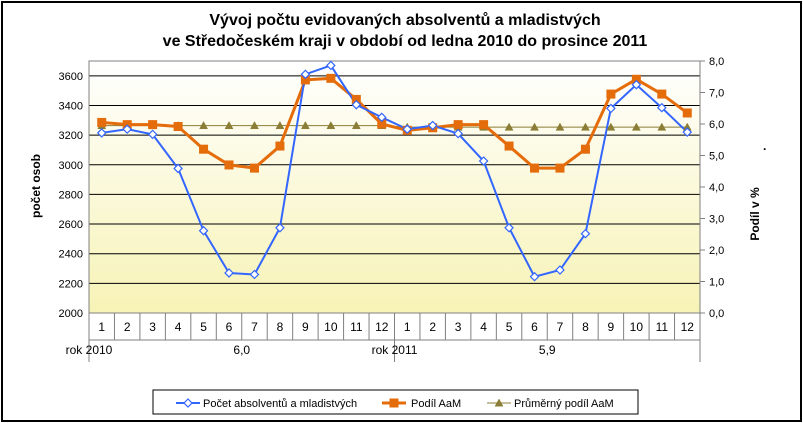 This screenshot has width=803, height=423. What do you see at coordinates (436, 404) in the screenshot?
I see `legend-label-share: Podíl AaM` at bounding box center [436, 404].